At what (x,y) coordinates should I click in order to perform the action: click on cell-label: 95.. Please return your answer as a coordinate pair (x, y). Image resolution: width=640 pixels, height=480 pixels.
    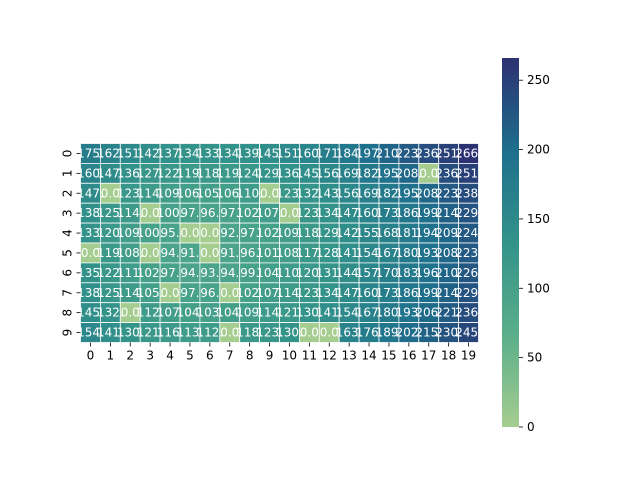
    Looking at the image, I should click on (170, 233).